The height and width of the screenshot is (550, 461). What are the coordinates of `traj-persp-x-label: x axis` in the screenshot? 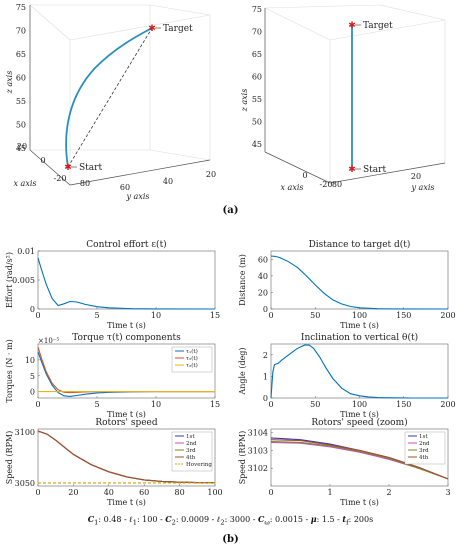 It's located at (25, 183).